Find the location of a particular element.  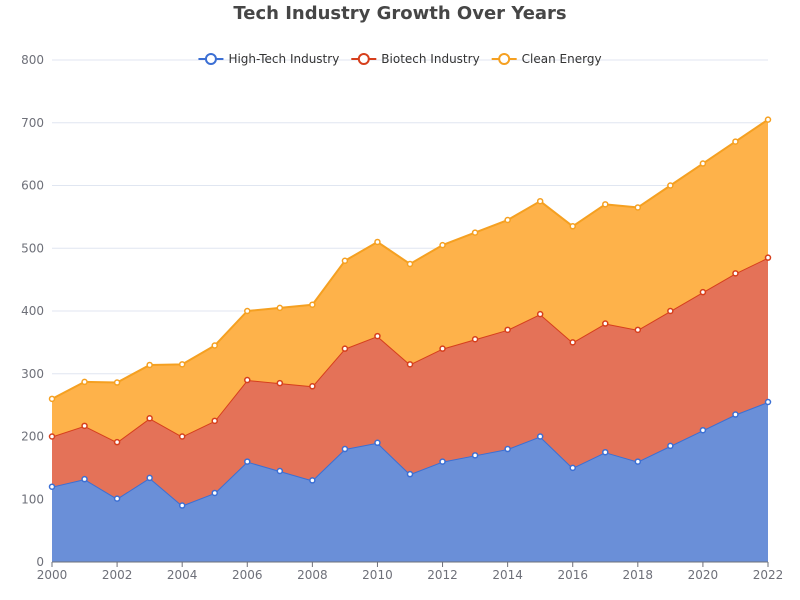

legend-label: Clean Energy is located at coordinates (562, 59).